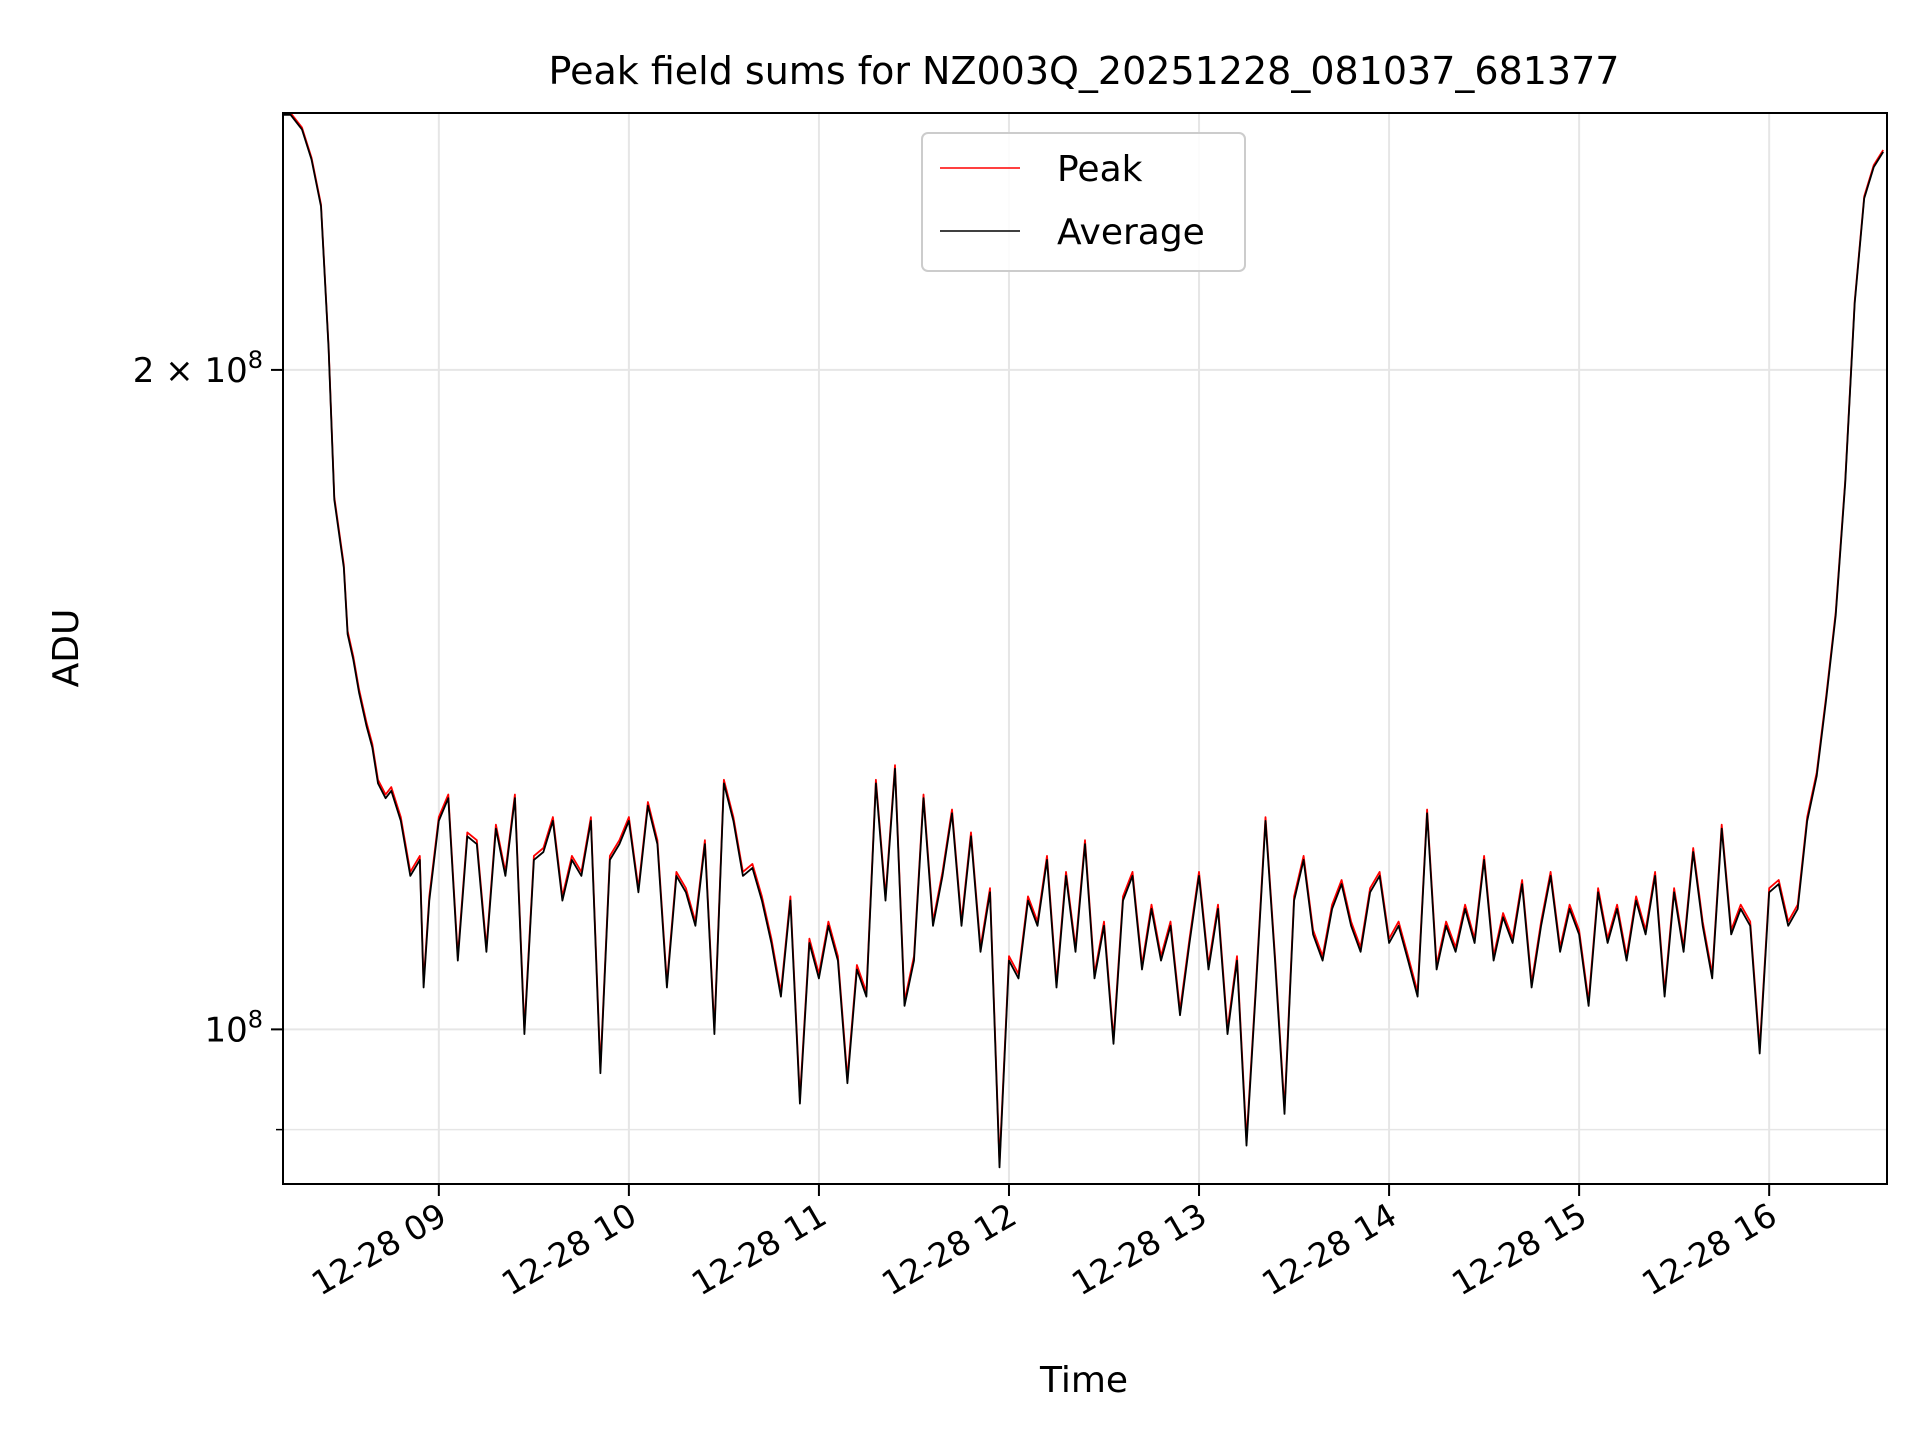  Describe the element at coordinates (1100, 169) in the screenshot. I see `legend-label-peak: Peak` at that location.